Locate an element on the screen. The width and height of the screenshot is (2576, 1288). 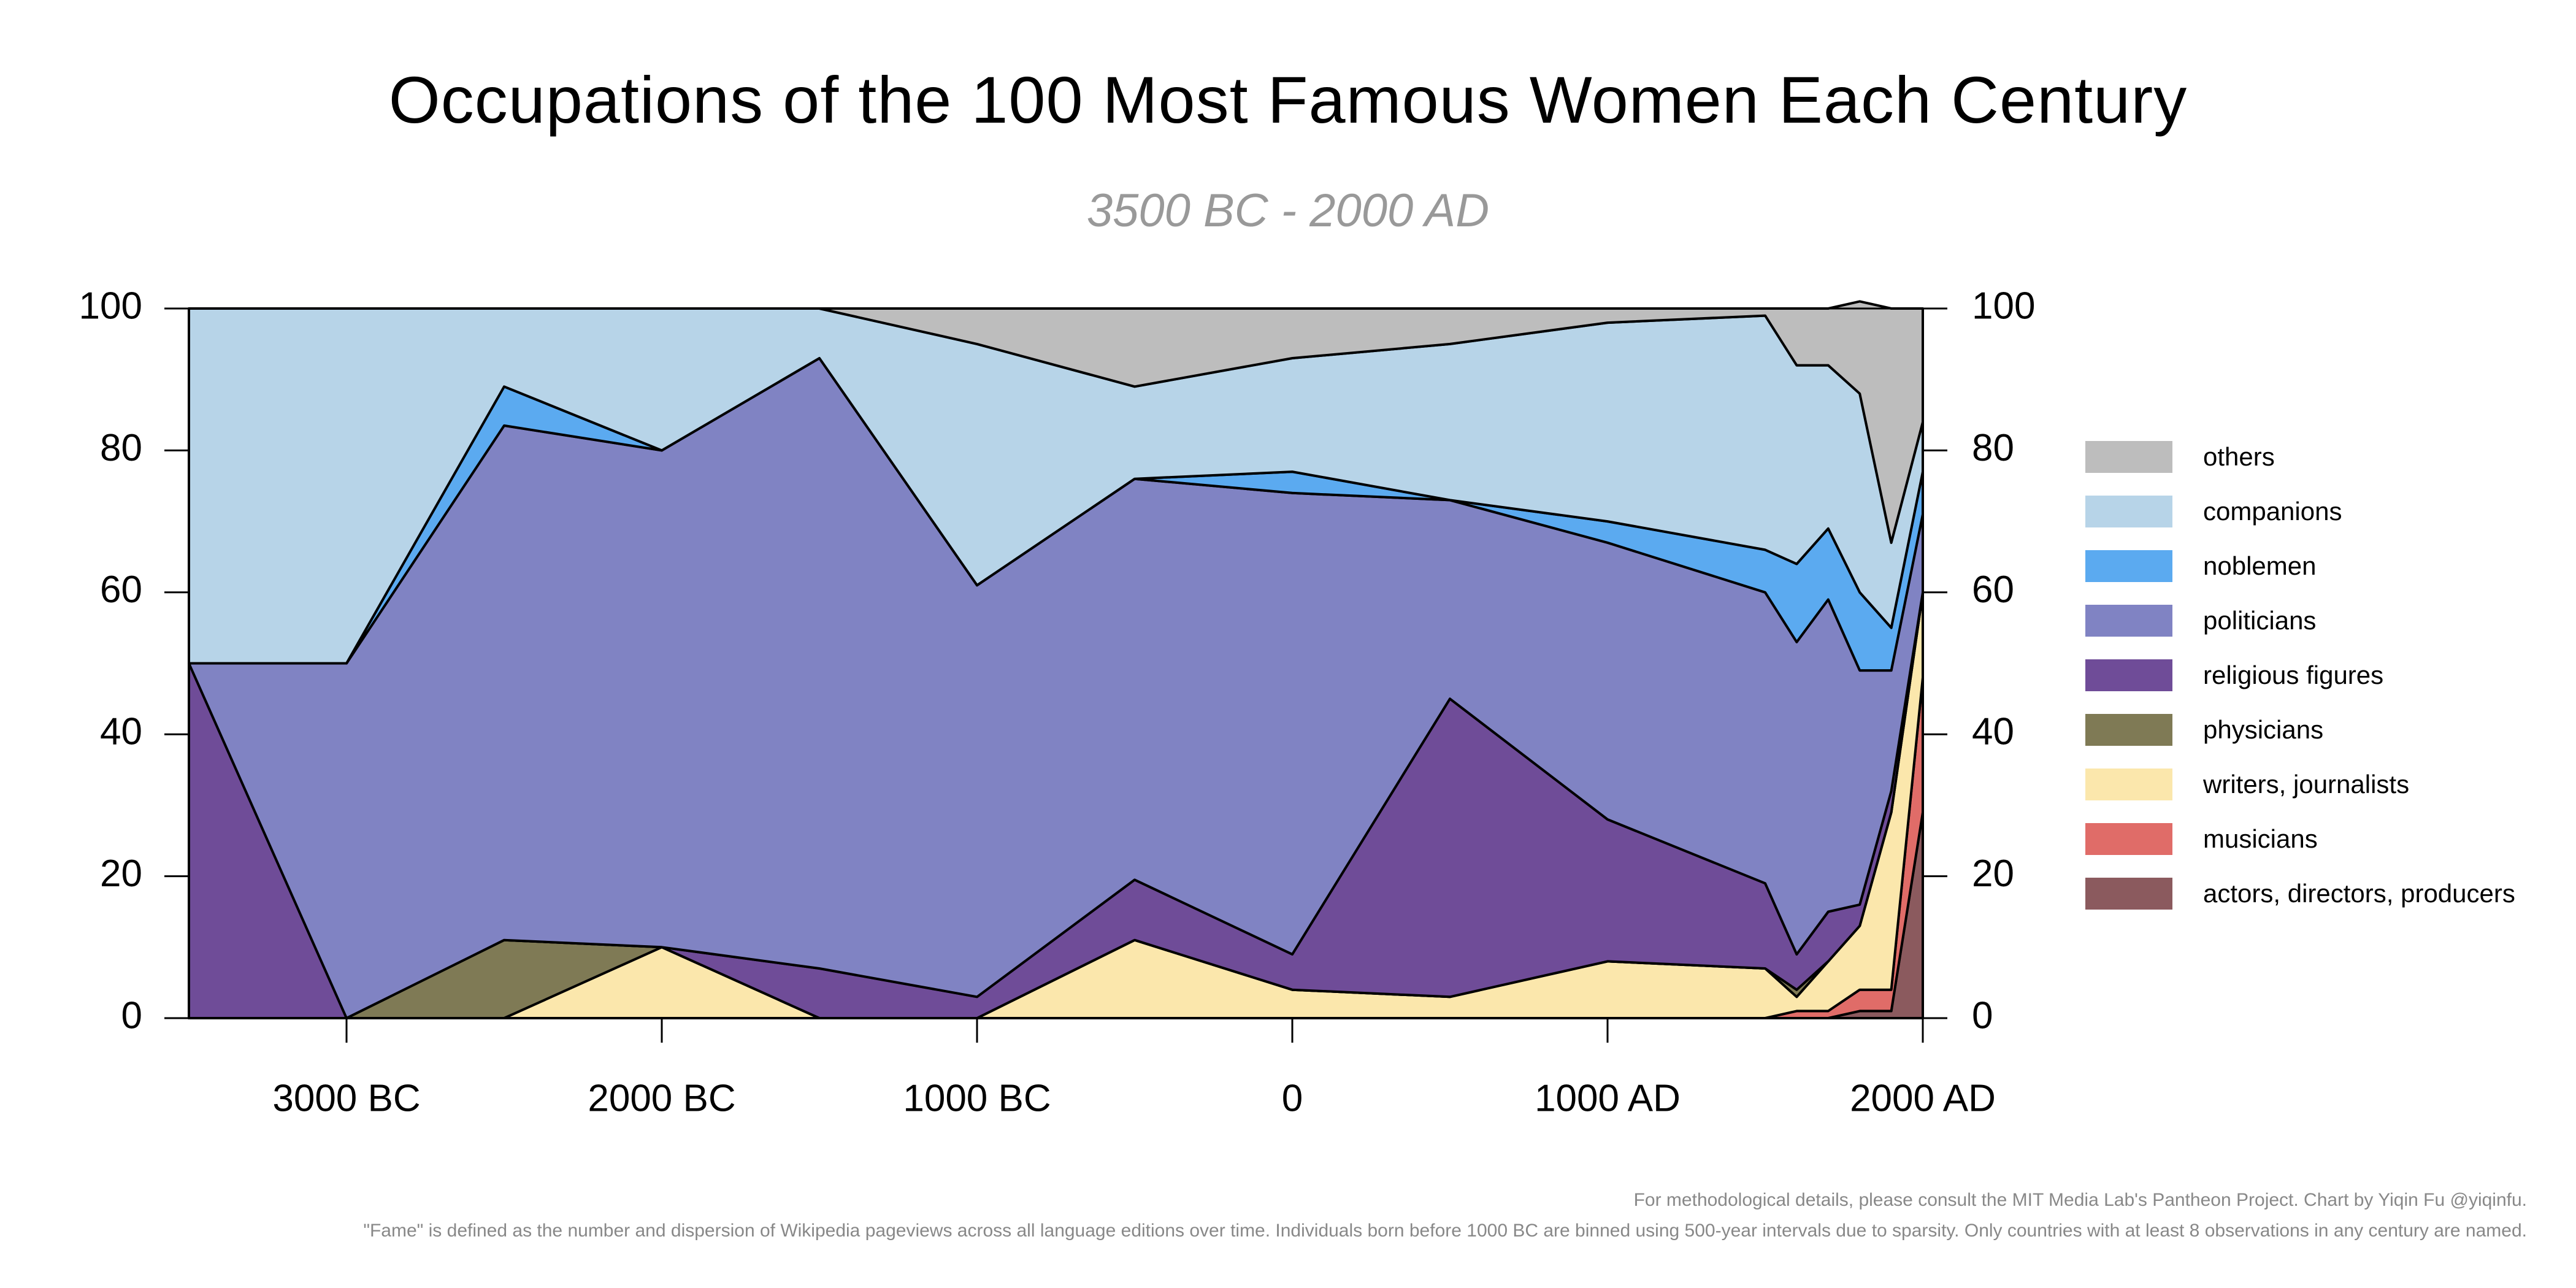
x-tick-label: 2000 AD is located at coordinates (1923, 1098).